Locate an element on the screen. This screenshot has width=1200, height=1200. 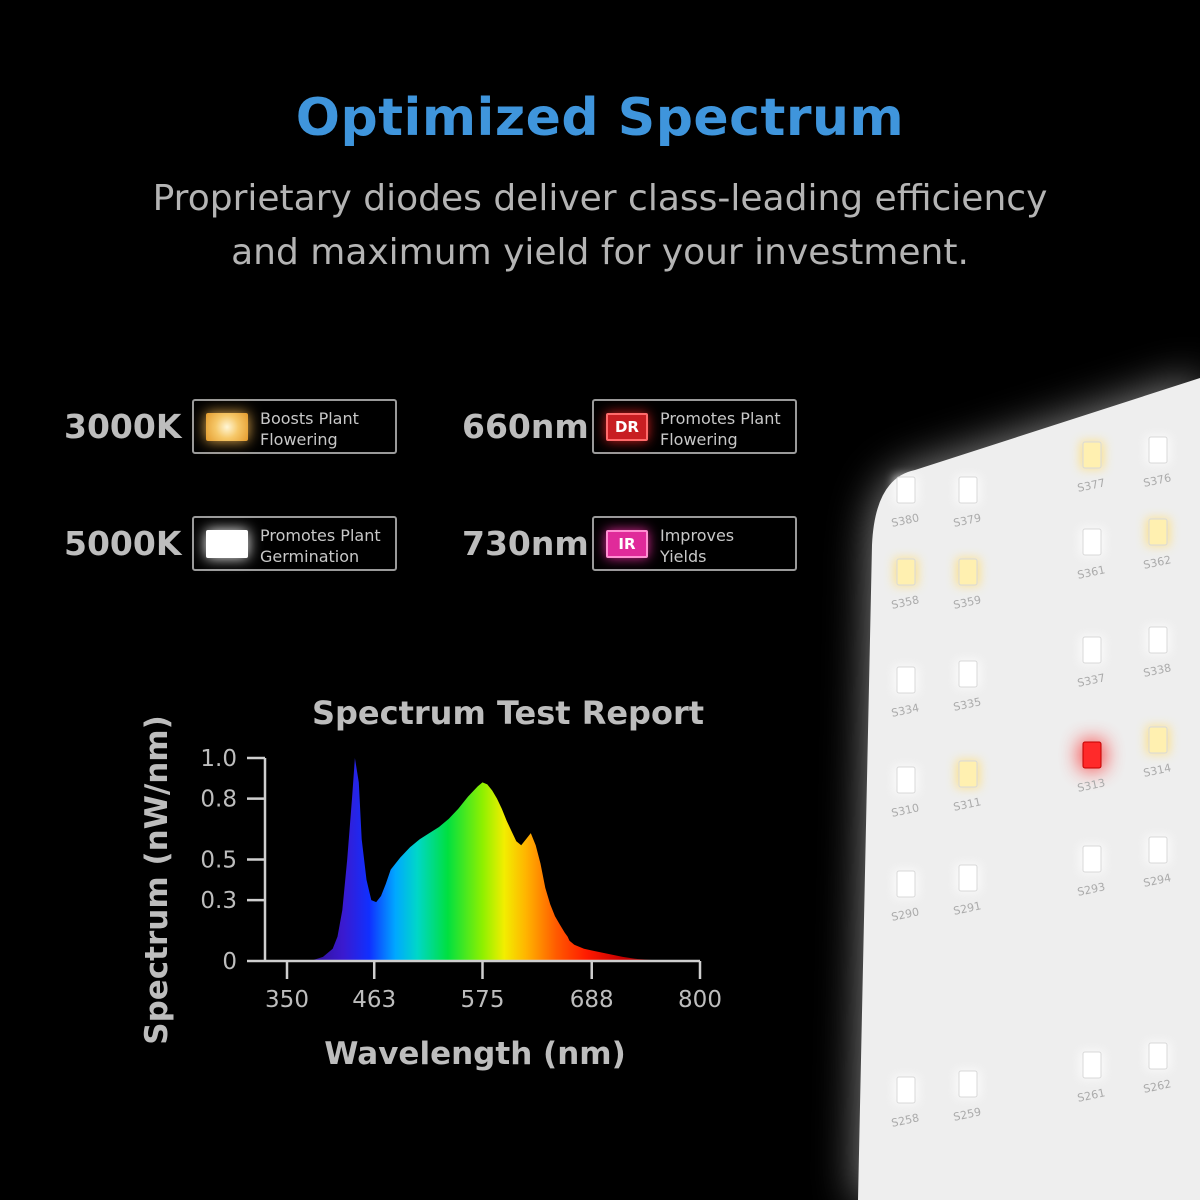
y-tick-label: 1.0 is located at coordinates (218, 759).